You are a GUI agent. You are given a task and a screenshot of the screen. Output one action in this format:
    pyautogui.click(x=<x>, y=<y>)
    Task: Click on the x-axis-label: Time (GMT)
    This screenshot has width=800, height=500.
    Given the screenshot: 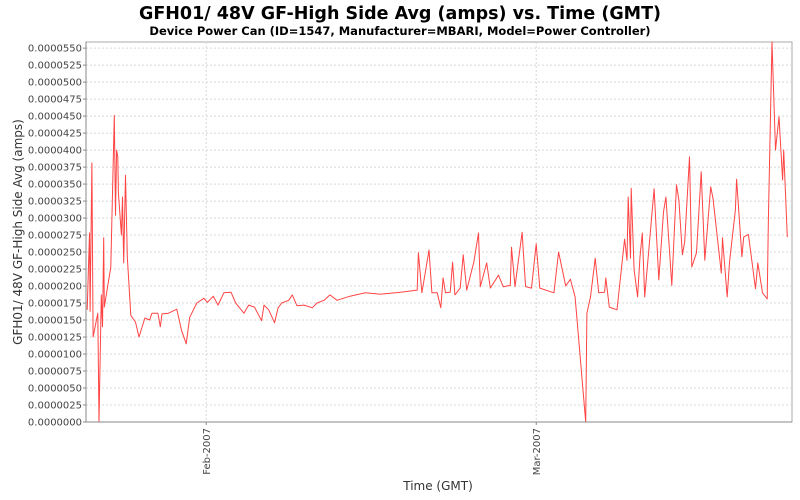 What is the action you would take?
    pyautogui.click(x=437, y=486)
    